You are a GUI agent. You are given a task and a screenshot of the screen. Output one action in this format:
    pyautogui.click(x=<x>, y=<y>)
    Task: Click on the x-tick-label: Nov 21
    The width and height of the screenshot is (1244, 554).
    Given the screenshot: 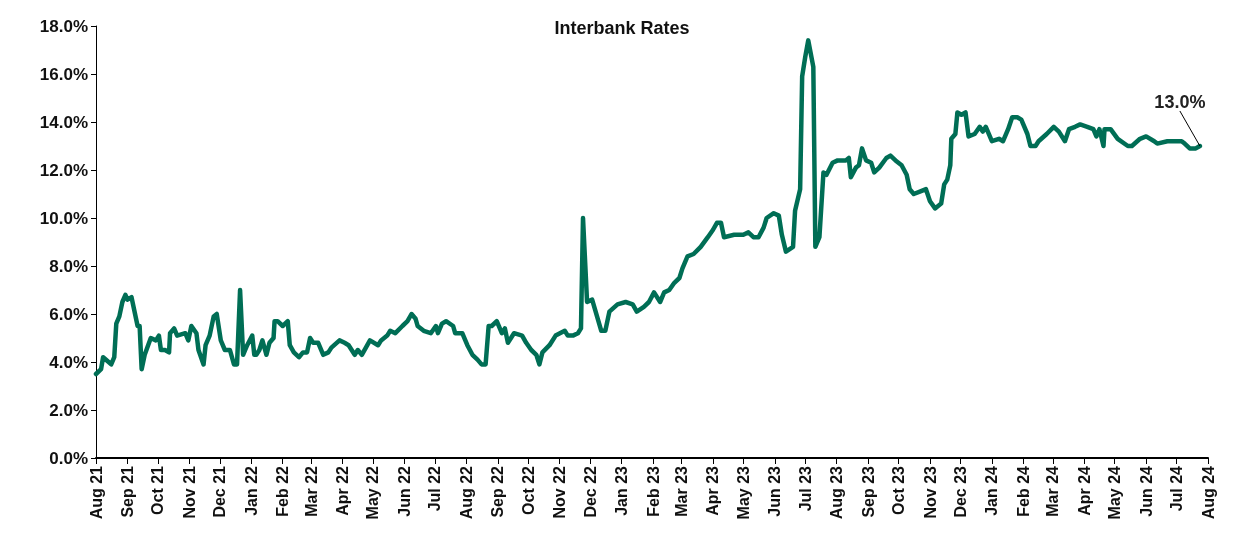 What is the action you would take?
    pyautogui.click(x=189, y=492)
    